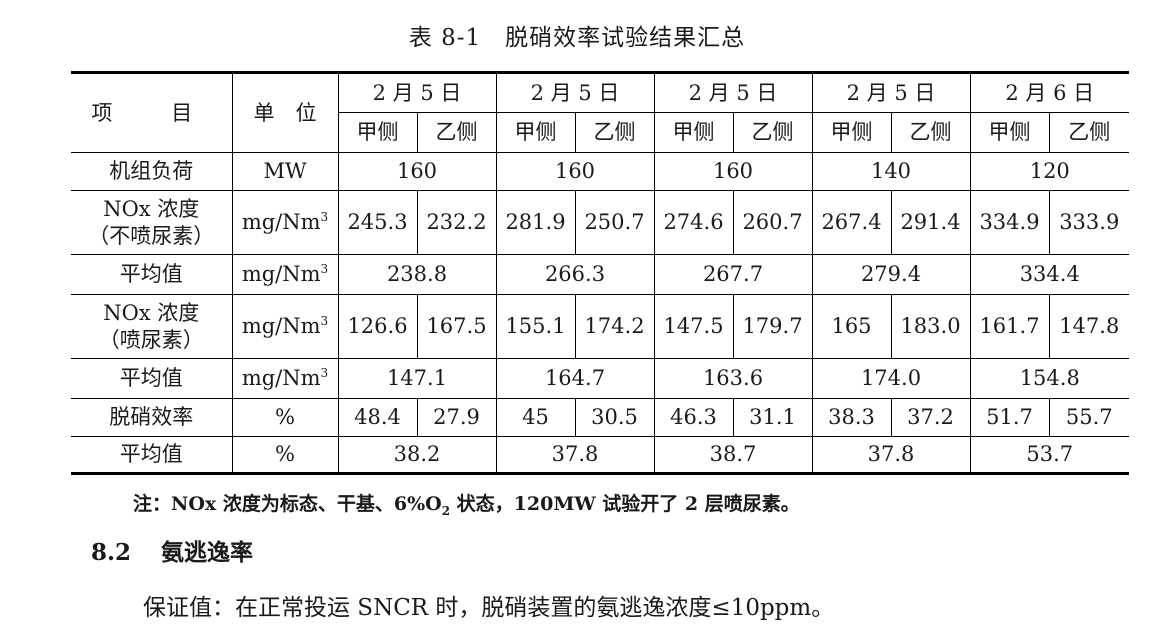 This screenshot has width=1154, height=633. I want to click on table-cell: 37.2, so click(930, 417).